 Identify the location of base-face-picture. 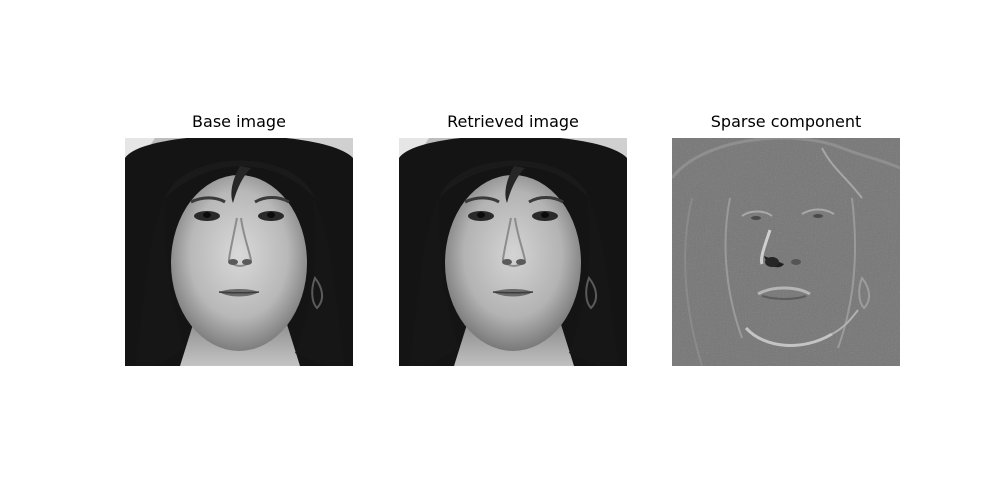
(239, 252).